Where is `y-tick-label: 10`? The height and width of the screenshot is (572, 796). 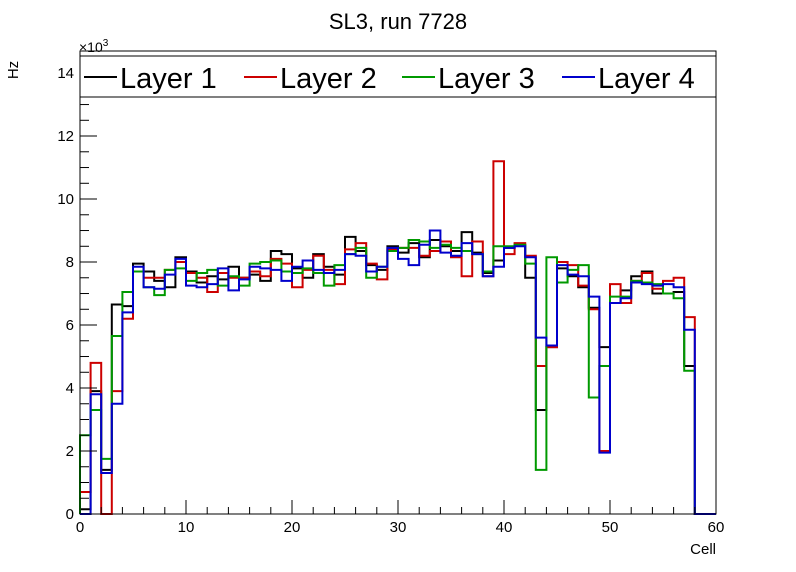
y-tick-label: 10 is located at coordinates (65, 199).